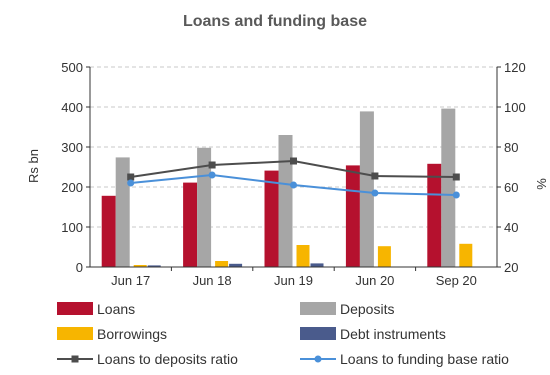 The image size is (550, 375). What do you see at coordinates (293, 178) in the screenshot?
I see `ratio-lines` at bounding box center [293, 178].